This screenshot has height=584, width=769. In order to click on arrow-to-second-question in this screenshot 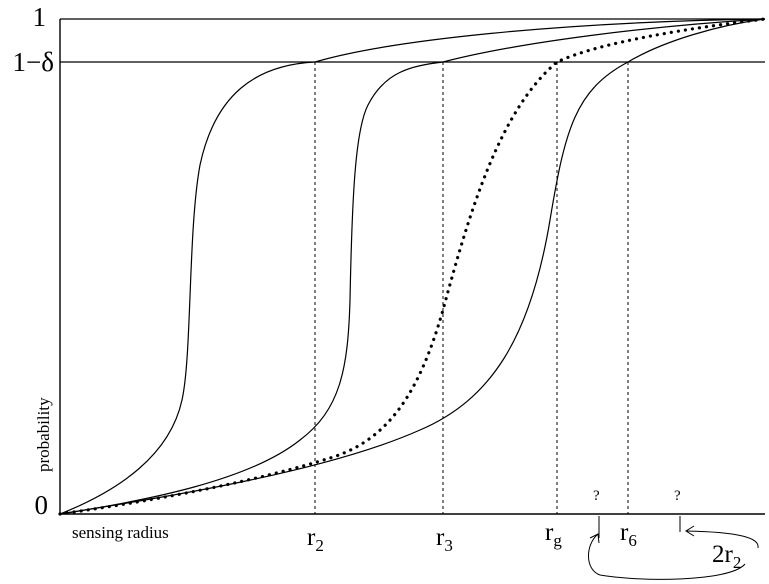, I will do `click(722, 539)`.